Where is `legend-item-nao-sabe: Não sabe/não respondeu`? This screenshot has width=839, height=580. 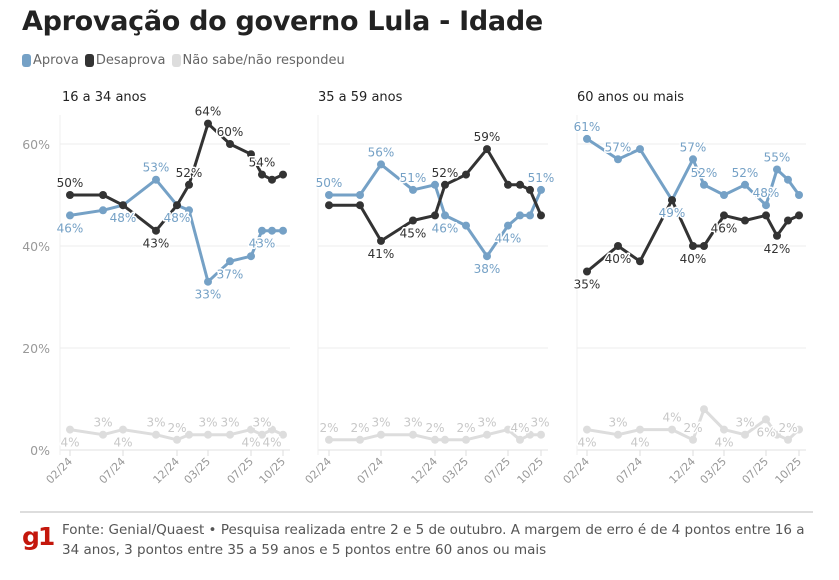 legend-item-nao-sabe: Não sabe/não respondeu is located at coordinates (258, 60).